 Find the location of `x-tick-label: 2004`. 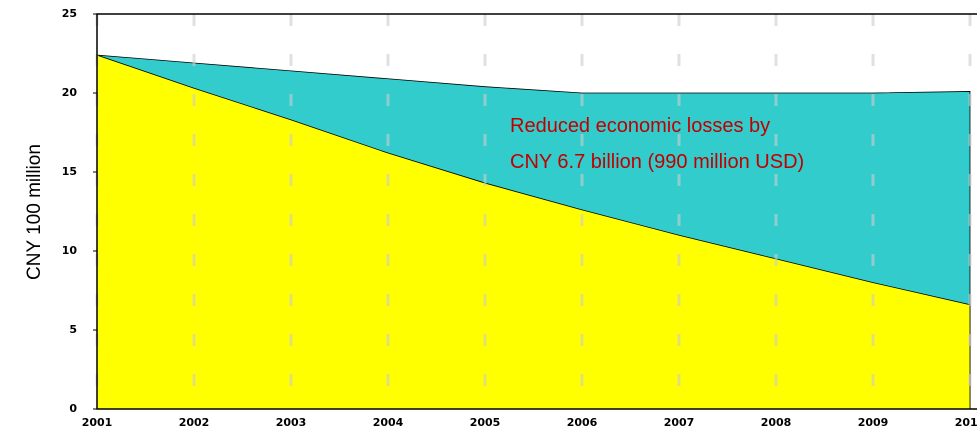

x-tick-label: 2004 is located at coordinates (388, 422).